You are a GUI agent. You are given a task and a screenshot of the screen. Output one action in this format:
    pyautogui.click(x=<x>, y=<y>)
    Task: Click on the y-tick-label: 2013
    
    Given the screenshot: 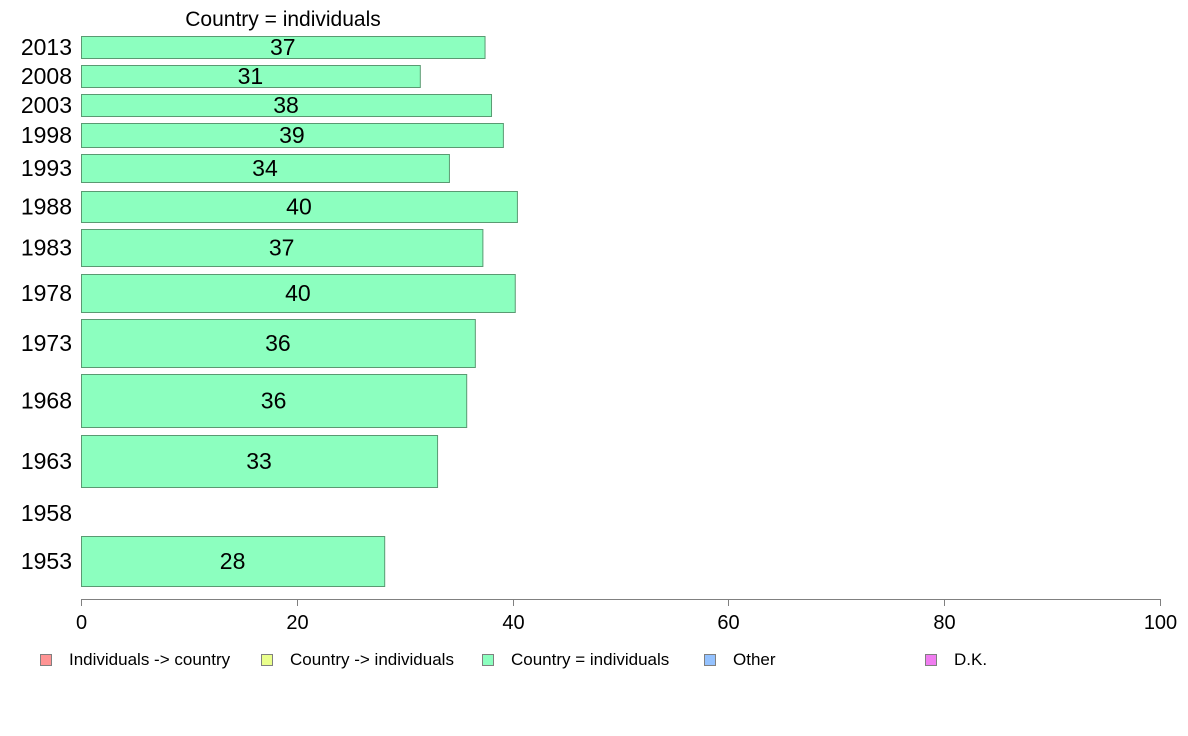 What is the action you would take?
    pyautogui.click(x=46, y=47)
    